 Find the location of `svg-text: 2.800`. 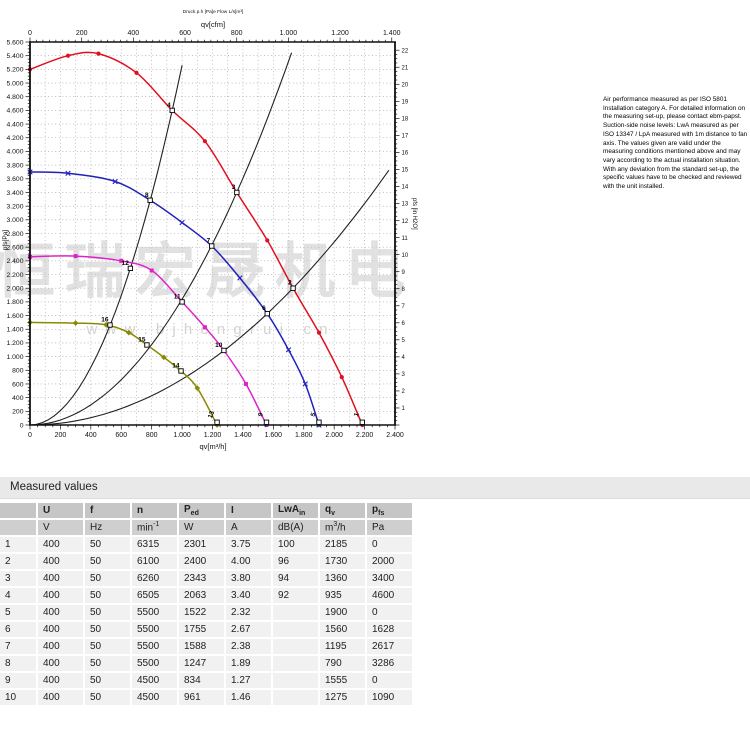

svg-text: 2.800 is located at coordinates (14, 234).